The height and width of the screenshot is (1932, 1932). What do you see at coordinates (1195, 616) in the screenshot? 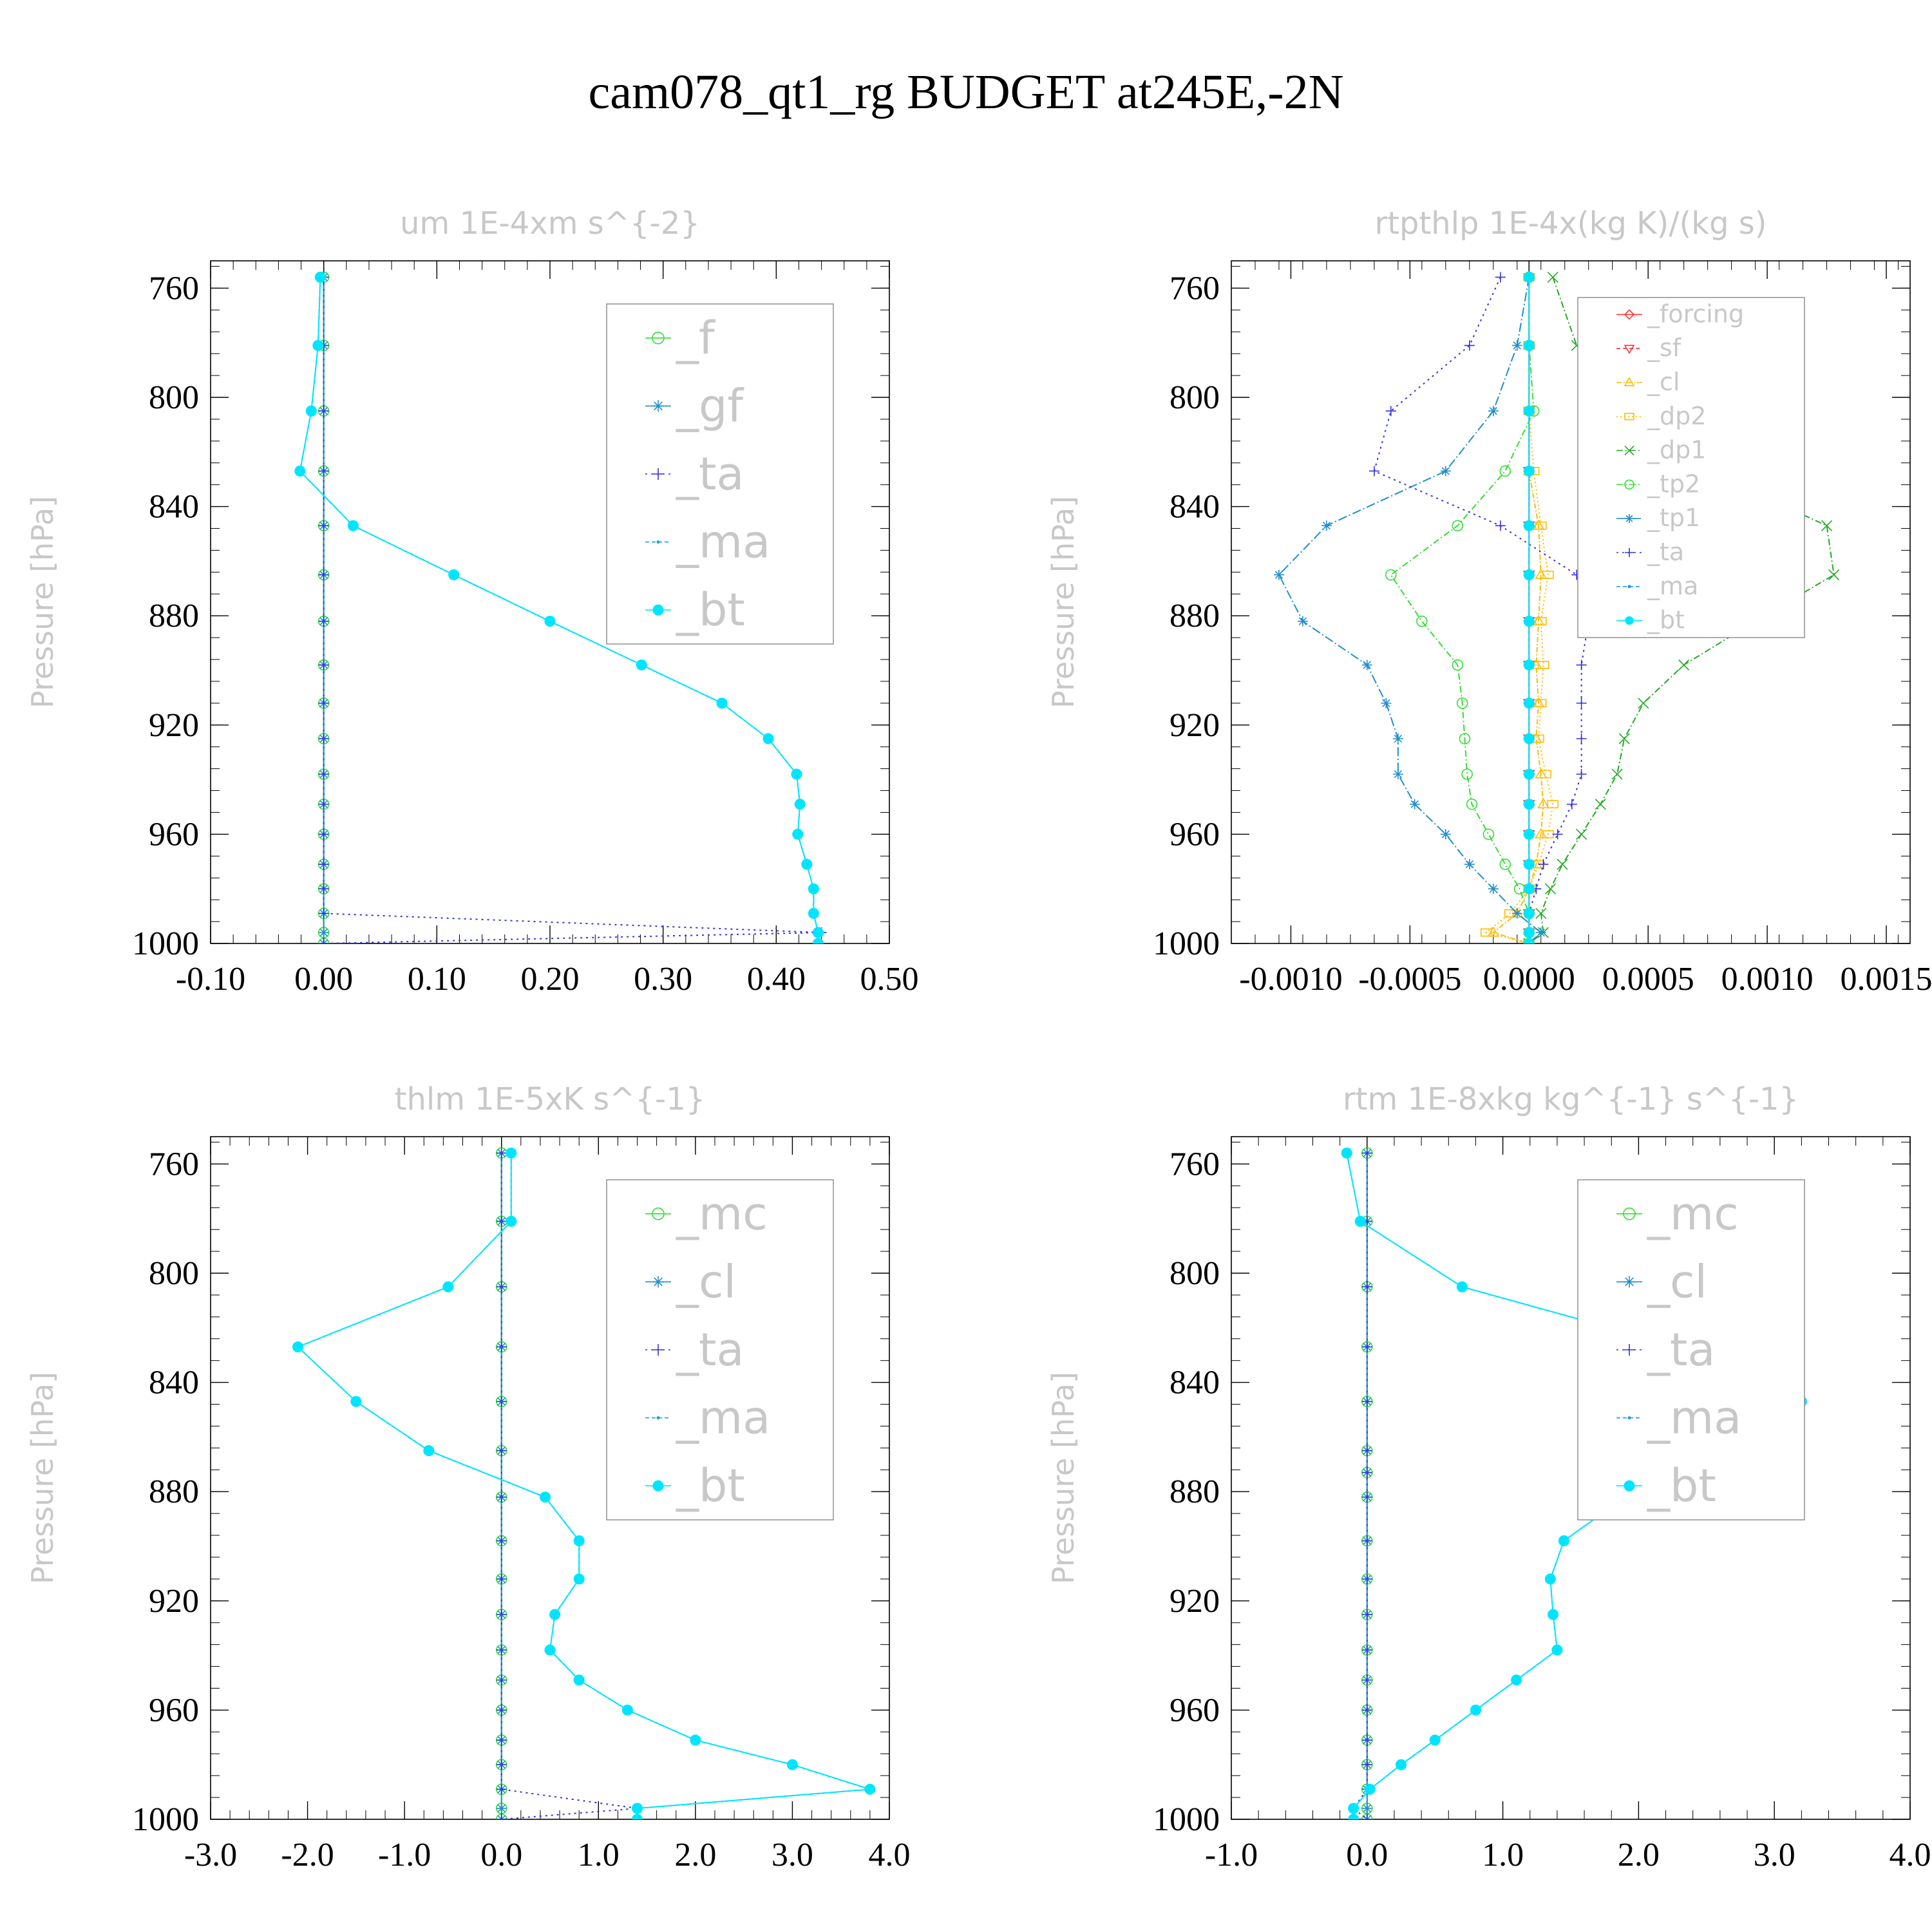
I see `y-tick-label: 880` at bounding box center [1195, 616].